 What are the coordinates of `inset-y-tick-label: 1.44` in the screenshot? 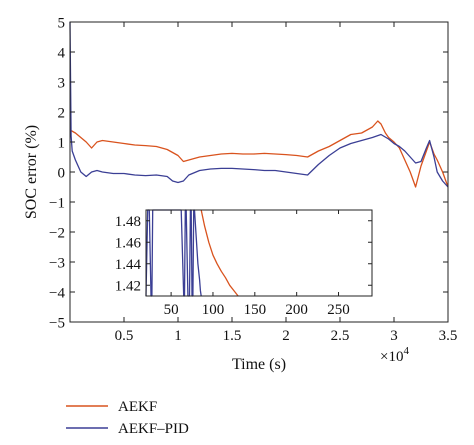 It's located at (128, 265).